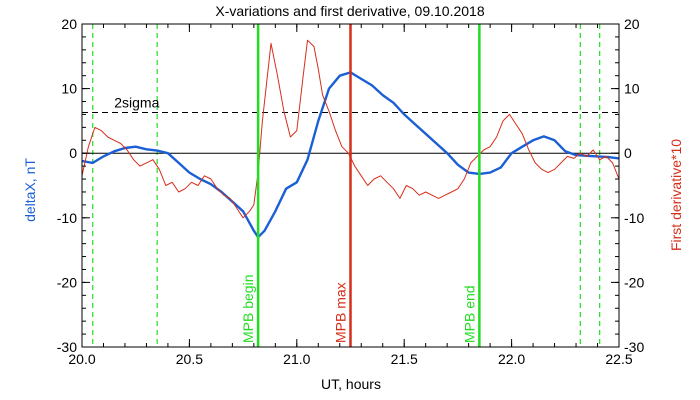 This screenshot has width=700, height=400. What do you see at coordinates (296, 359) in the screenshot?
I see `x-tick-label: 21.0` at bounding box center [296, 359].